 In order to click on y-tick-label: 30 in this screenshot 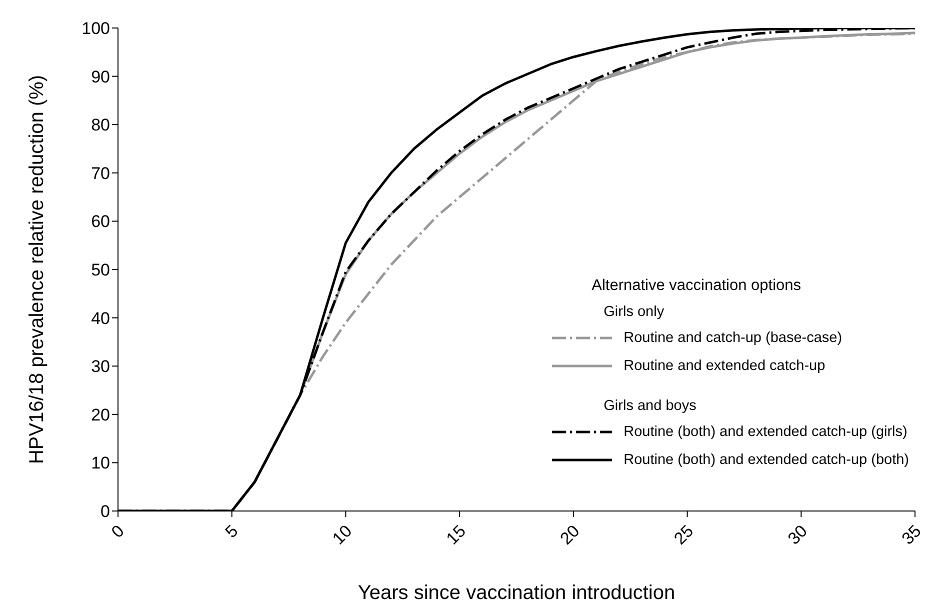, I will do `click(100, 366)`.